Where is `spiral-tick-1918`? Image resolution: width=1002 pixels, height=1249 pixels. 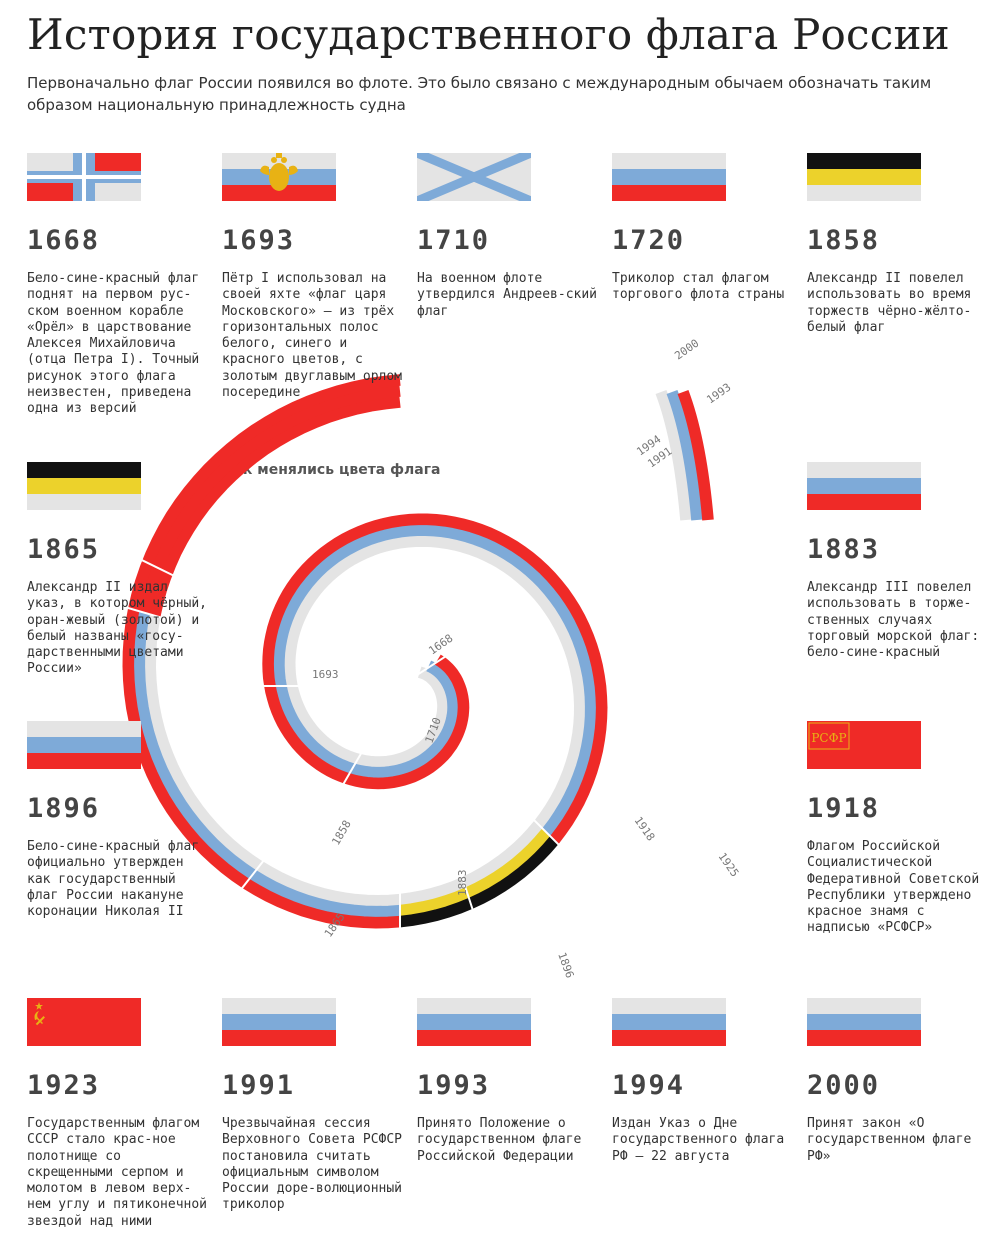 spiral-tick-1918 is located at coordinates (144, 612).